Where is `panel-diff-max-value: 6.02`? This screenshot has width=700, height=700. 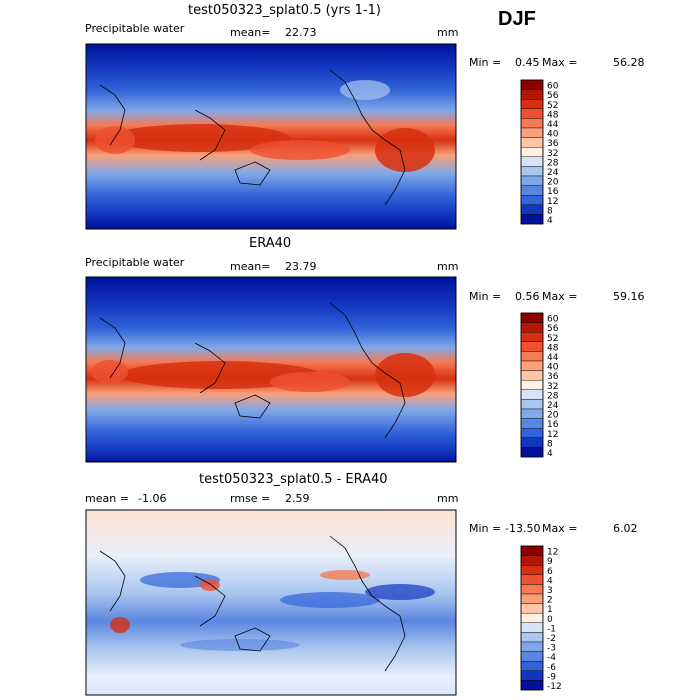 panel-diff-max-value: 6.02 is located at coordinates (625, 528).